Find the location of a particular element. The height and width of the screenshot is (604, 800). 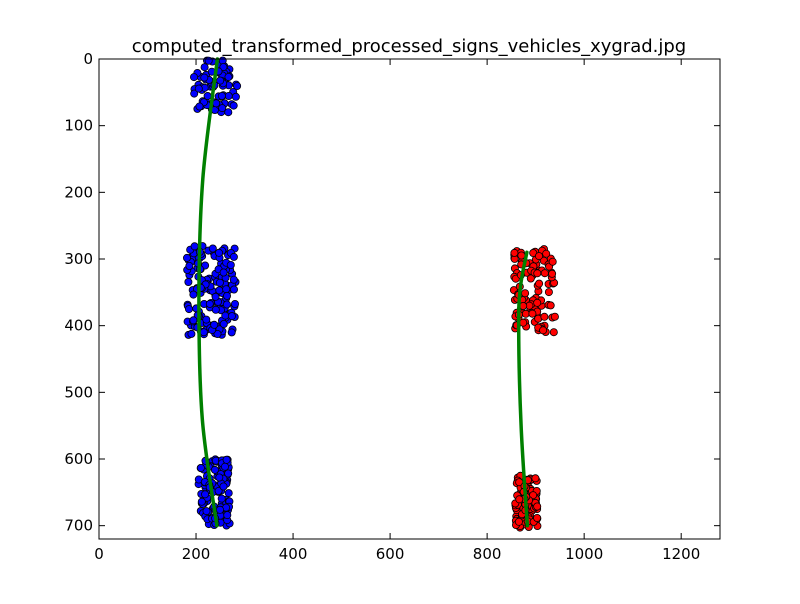

y-tick-label: 700 is located at coordinates (78, 526).